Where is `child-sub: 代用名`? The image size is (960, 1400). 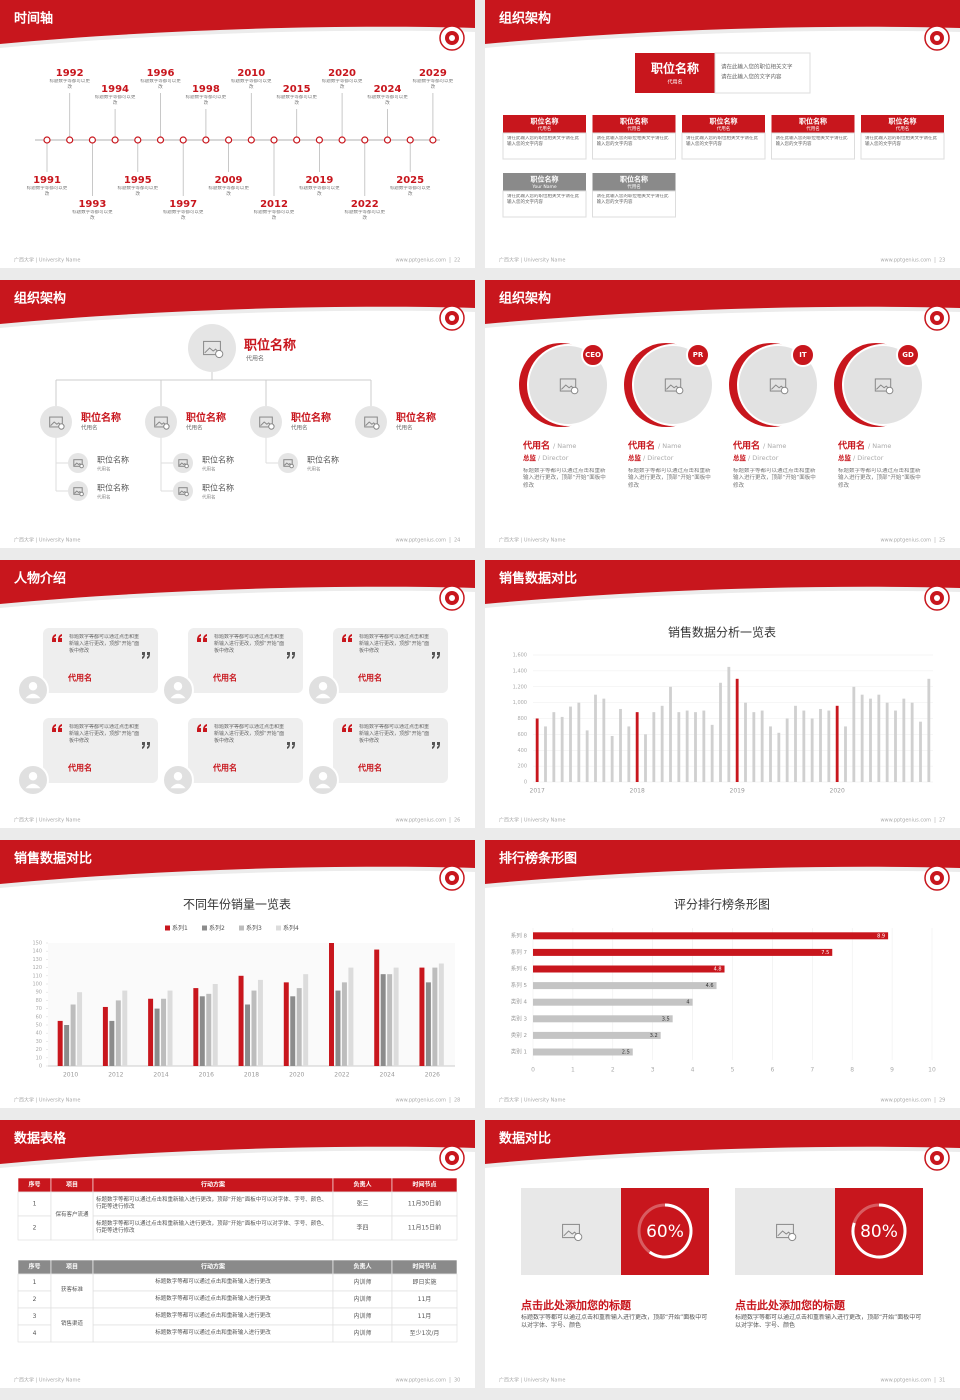 child-sub: 代用名 is located at coordinates (209, 469).